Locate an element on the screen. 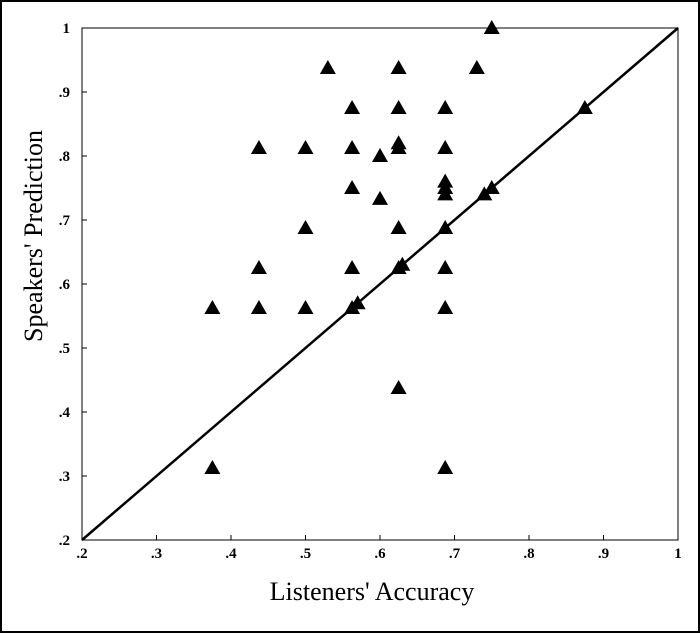 The width and height of the screenshot is (700, 638). x-tick-label: .9 is located at coordinates (603, 554).